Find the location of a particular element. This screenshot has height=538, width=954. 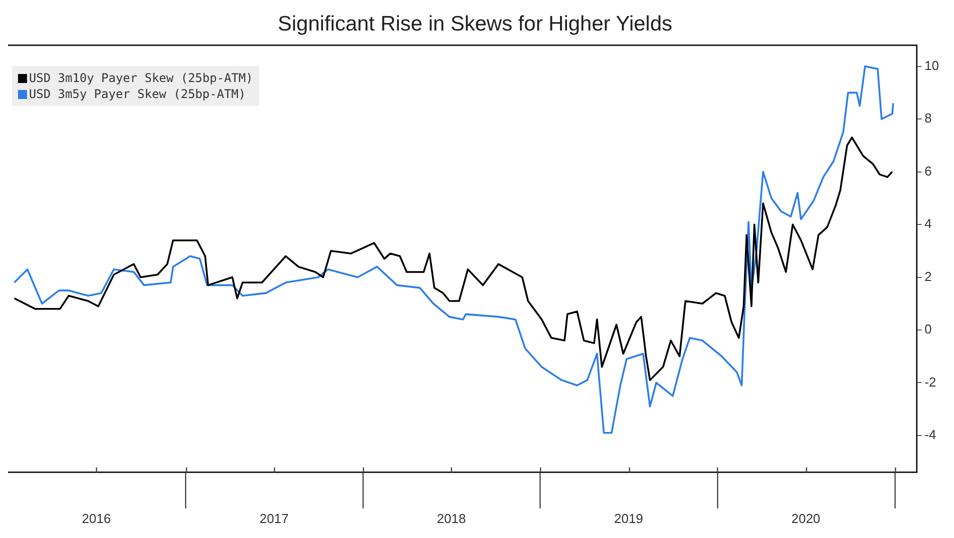

x-tick-label: 2020 is located at coordinates (805, 518).